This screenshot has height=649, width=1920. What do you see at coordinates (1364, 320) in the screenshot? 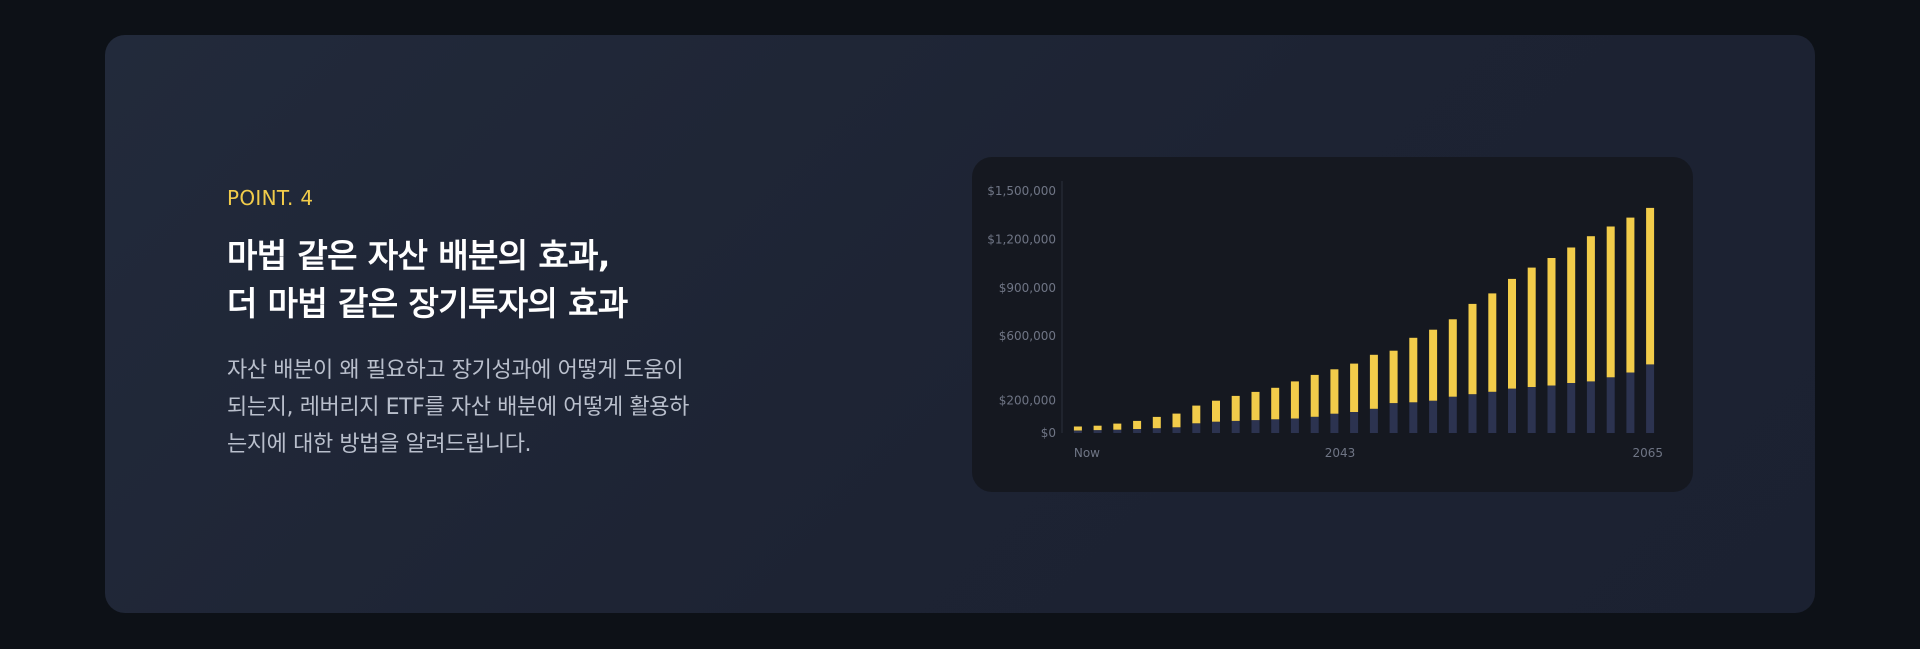
I see `bars` at bounding box center [1364, 320].